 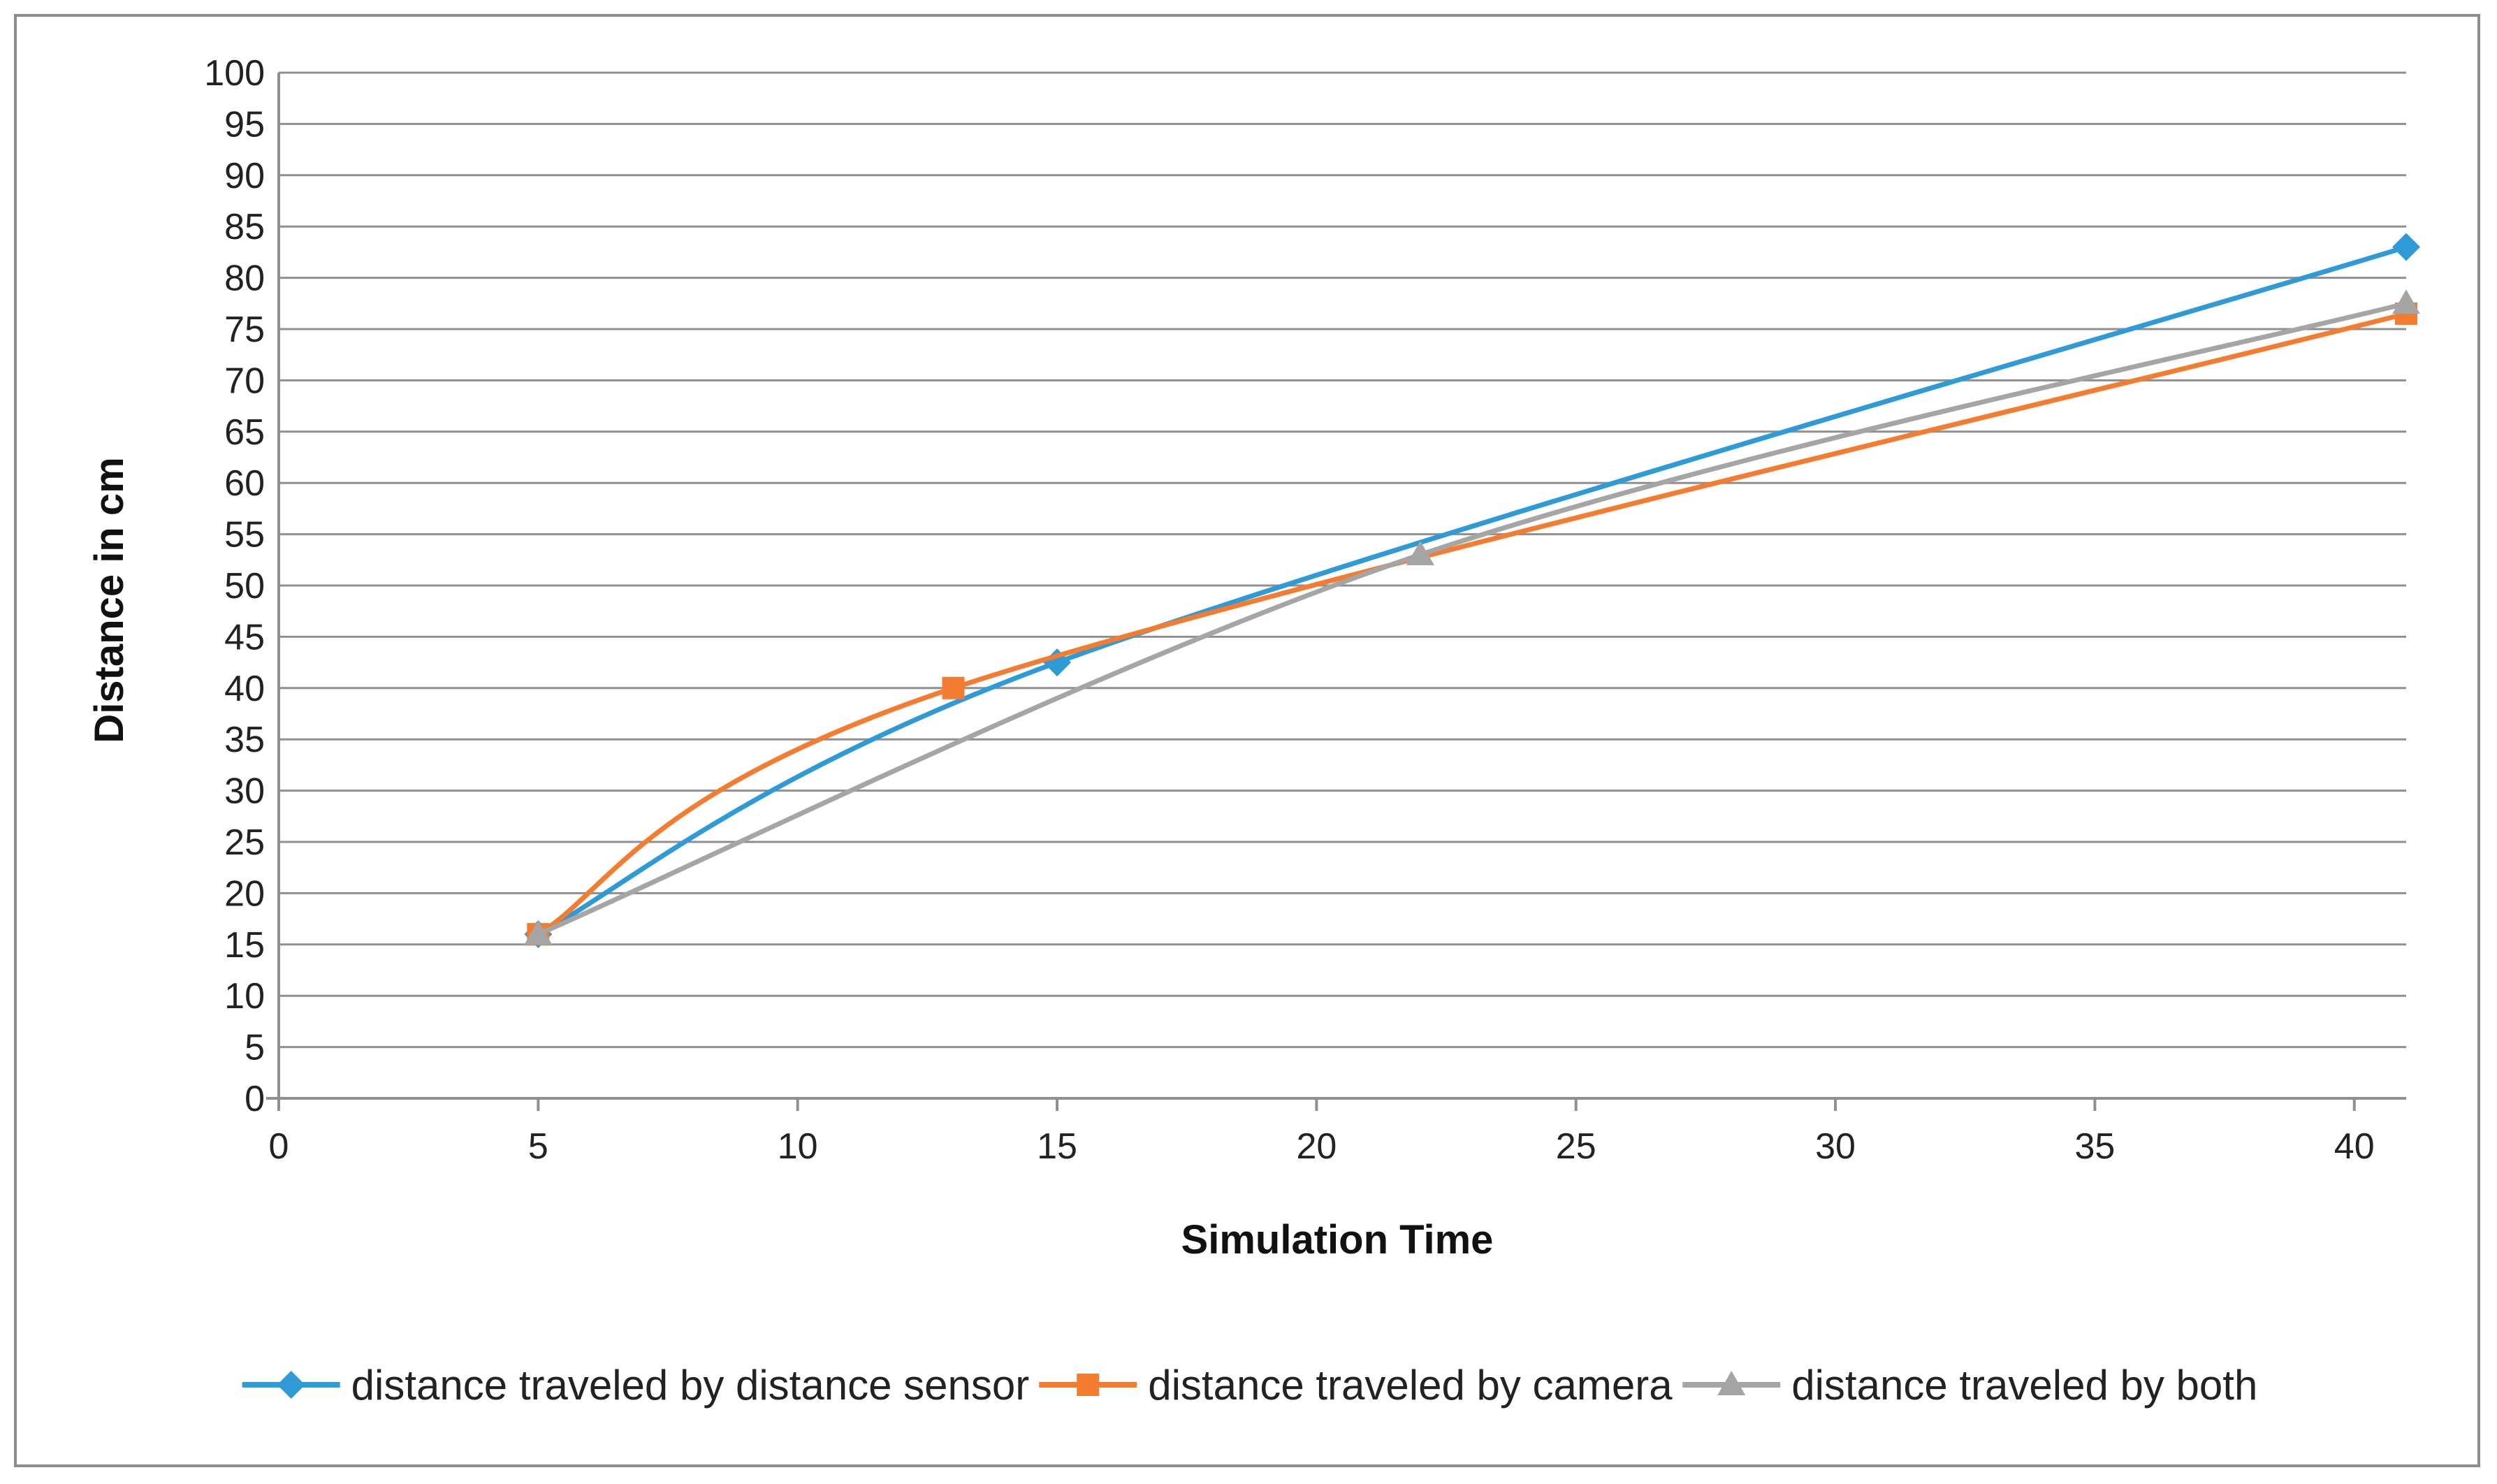 What do you see at coordinates (109, 600) in the screenshot?
I see `y-axis-title: Distance in cm` at bounding box center [109, 600].